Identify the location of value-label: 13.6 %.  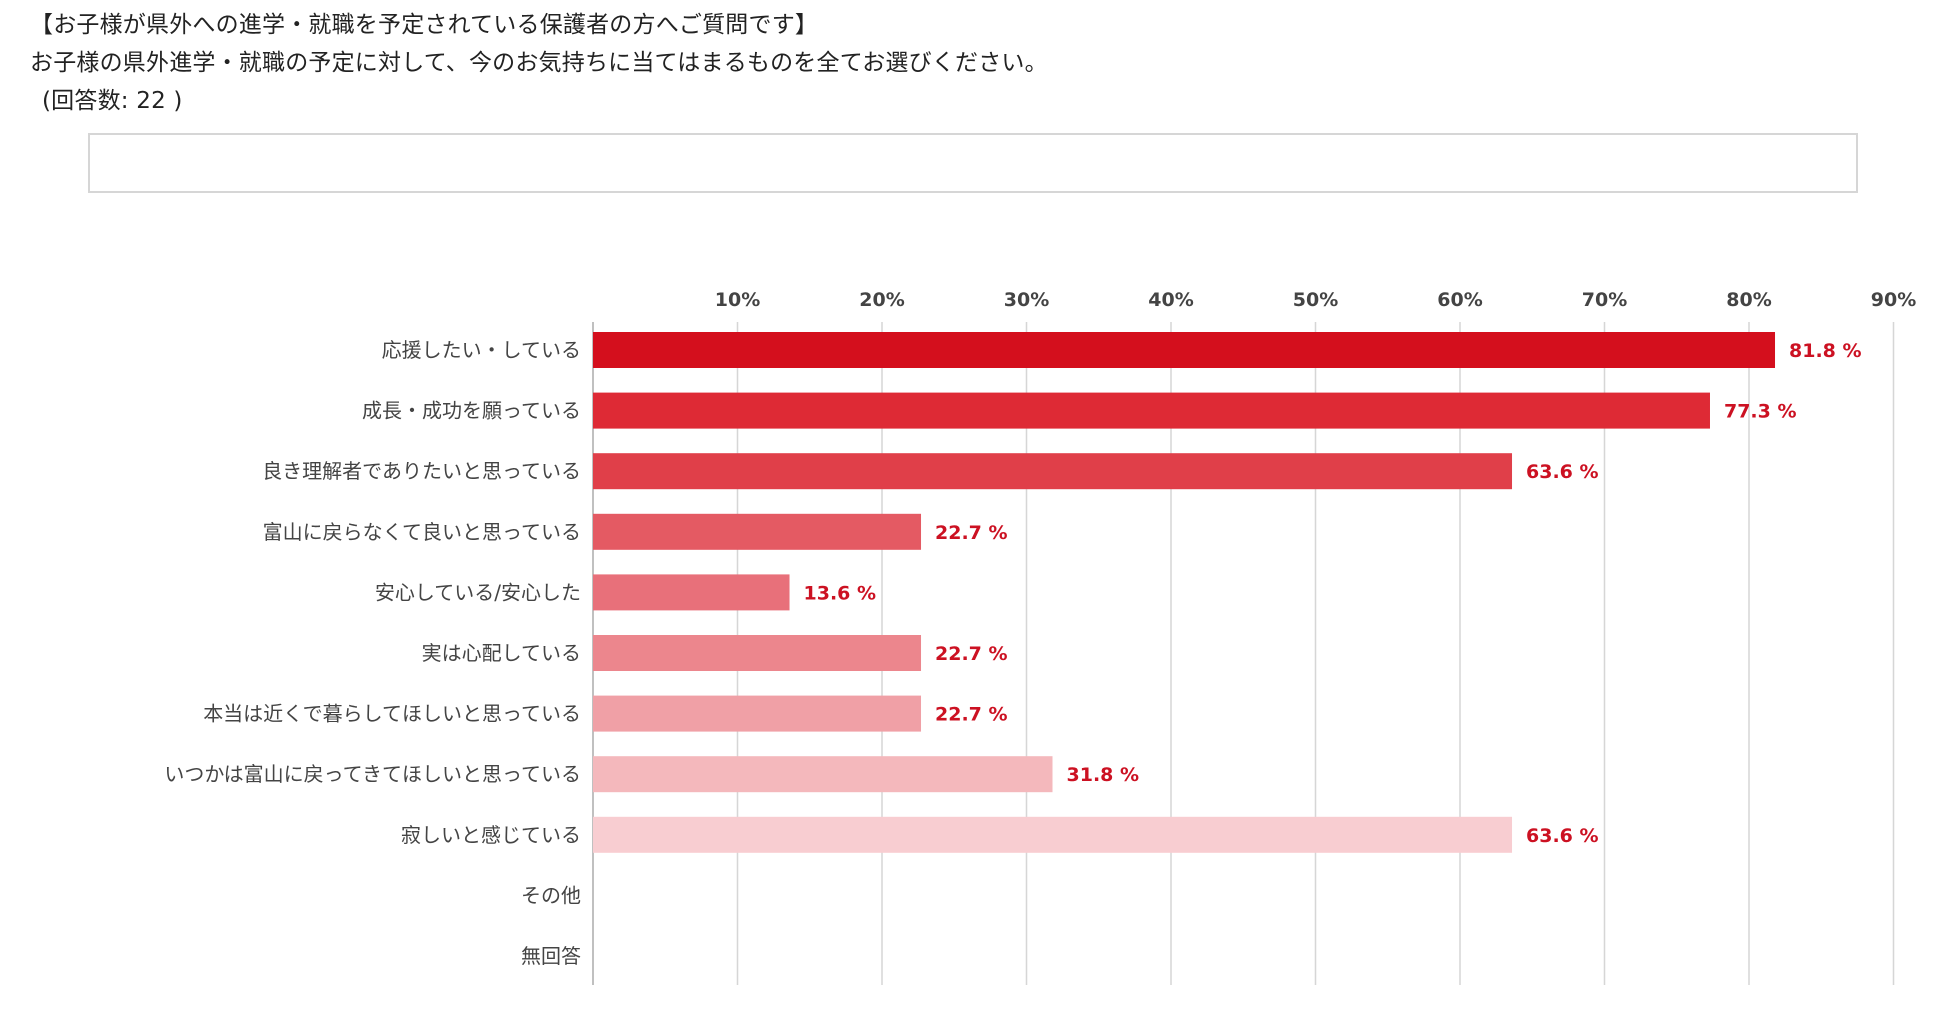
(840, 593).